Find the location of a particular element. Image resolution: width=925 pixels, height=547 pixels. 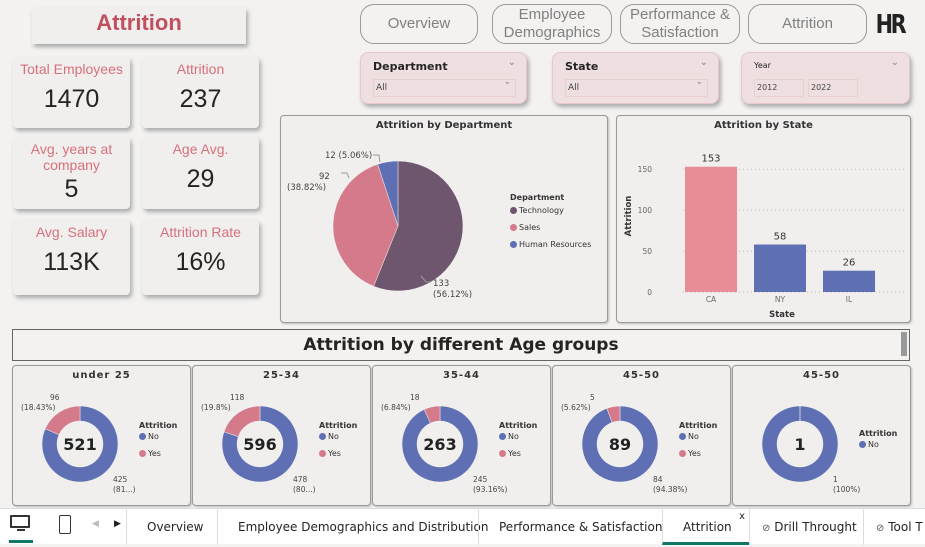

tab-attrition: Attrition x is located at coordinates (705, 527).